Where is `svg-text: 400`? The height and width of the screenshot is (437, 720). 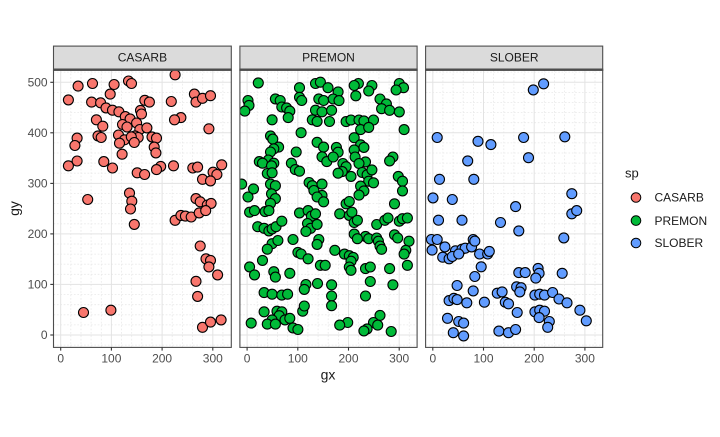 svg-text: 400 is located at coordinates (38, 133).